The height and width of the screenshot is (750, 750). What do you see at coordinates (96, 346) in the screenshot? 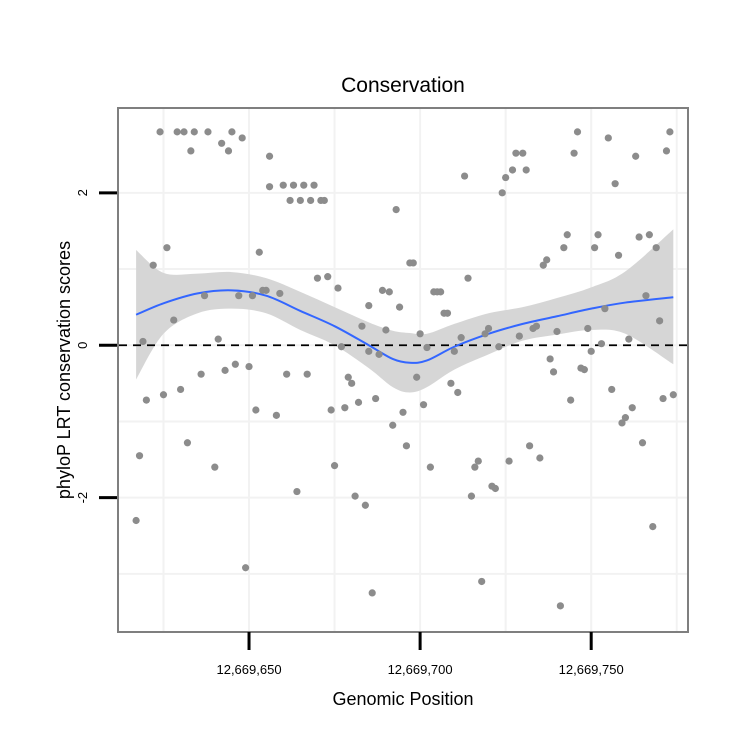
I see `y-axis: 2 0 -2` at bounding box center [96, 346].